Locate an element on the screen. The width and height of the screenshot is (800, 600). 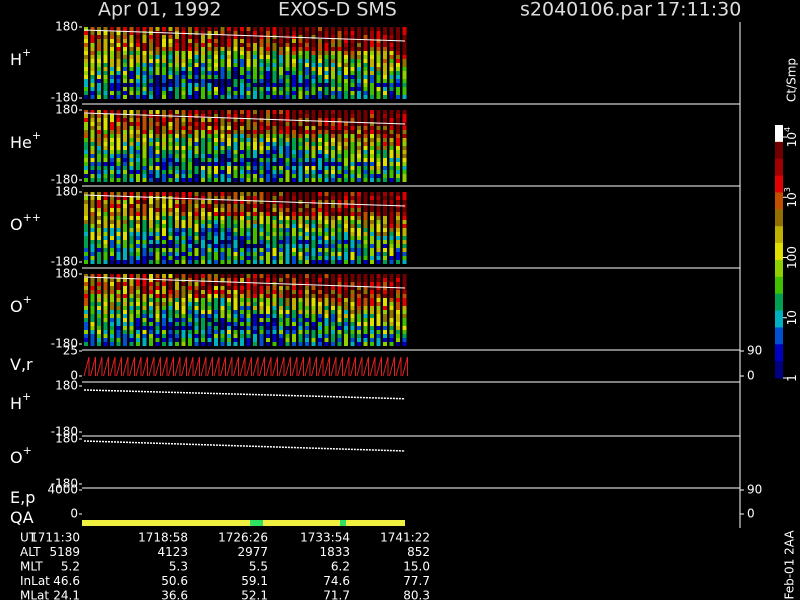
row-value: 6.2 is located at coordinates (340, 567).